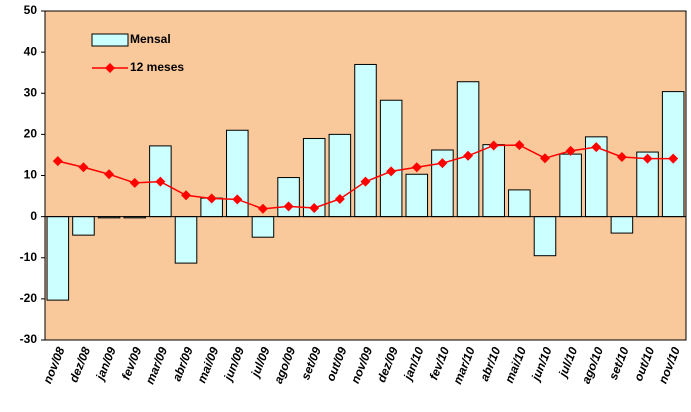 This screenshot has width=691, height=412. Describe the element at coordinates (207, 365) in the screenshot. I see `x-tick-label: mai/09` at that location.